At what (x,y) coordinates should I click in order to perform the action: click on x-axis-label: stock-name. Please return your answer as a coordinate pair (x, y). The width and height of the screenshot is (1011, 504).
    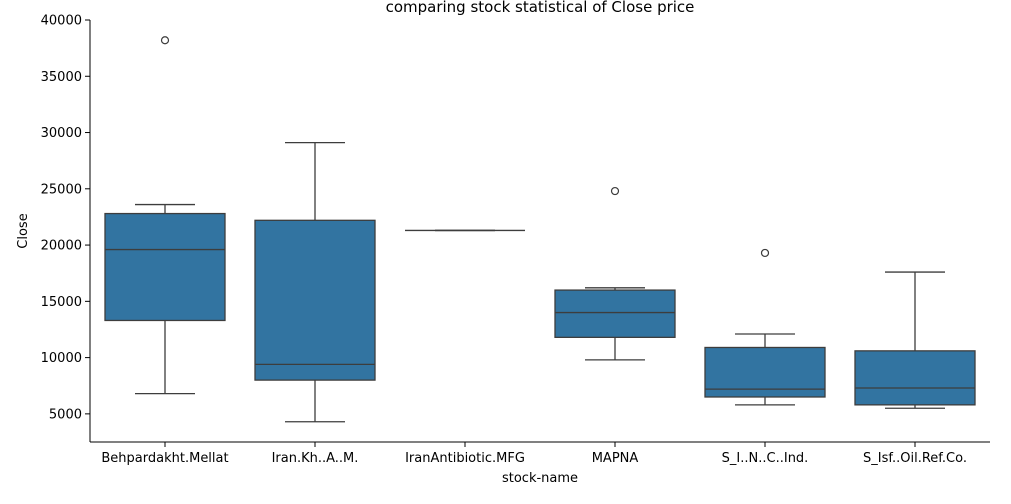
    Looking at the image, I should click on (540, 478).